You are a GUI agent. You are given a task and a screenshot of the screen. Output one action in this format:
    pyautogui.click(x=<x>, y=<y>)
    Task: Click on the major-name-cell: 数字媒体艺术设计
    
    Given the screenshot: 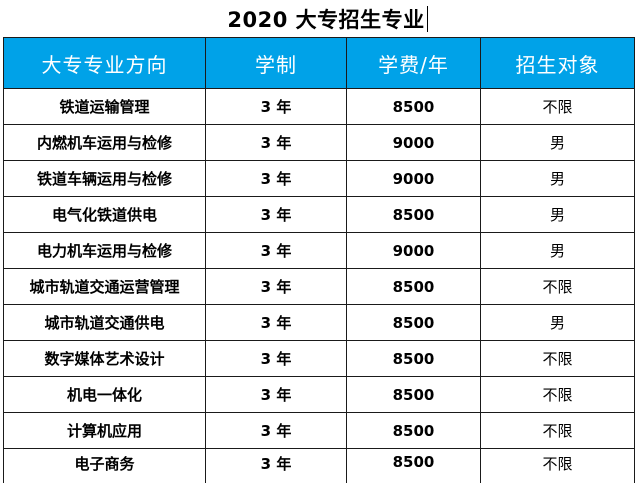 What is the action you would take?
    pyautogui.click(x=104, y=358)
    